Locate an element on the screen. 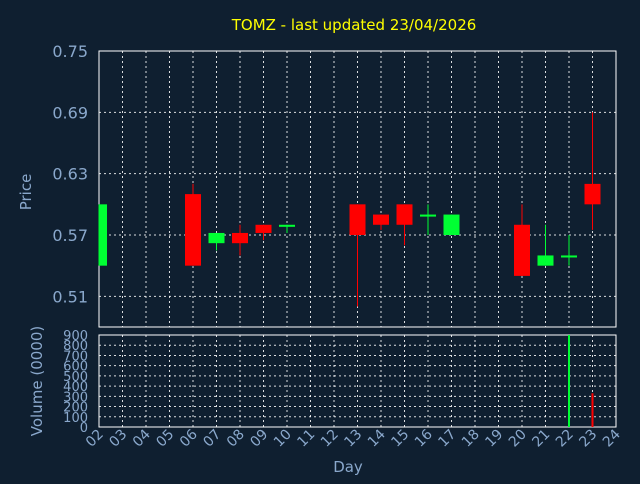 The height and width of the screenshot is (484, 640). x-tick-label: 11 is located at coordinates (306, 439).